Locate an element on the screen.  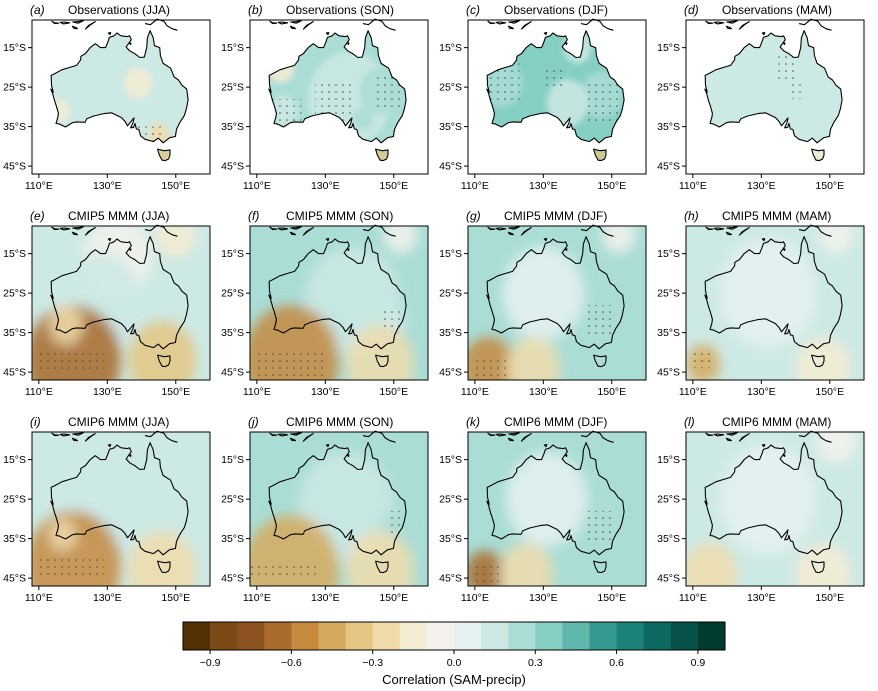
panel-title: Observations (MAM) is located at coordinates (777, 10).